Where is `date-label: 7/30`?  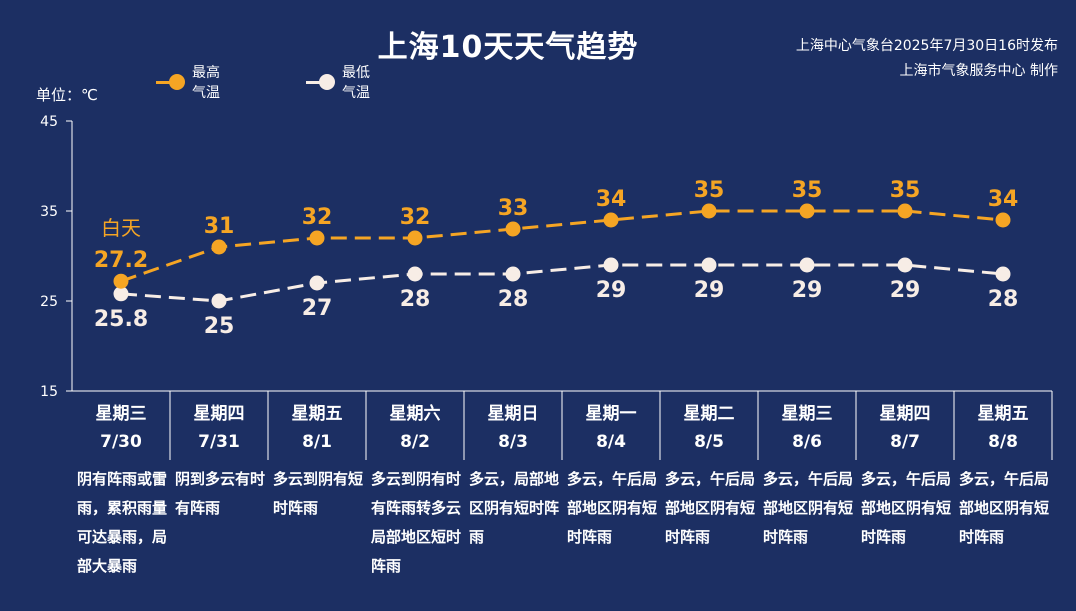 date-label: 7/30 is located at coordinates (121, 442).